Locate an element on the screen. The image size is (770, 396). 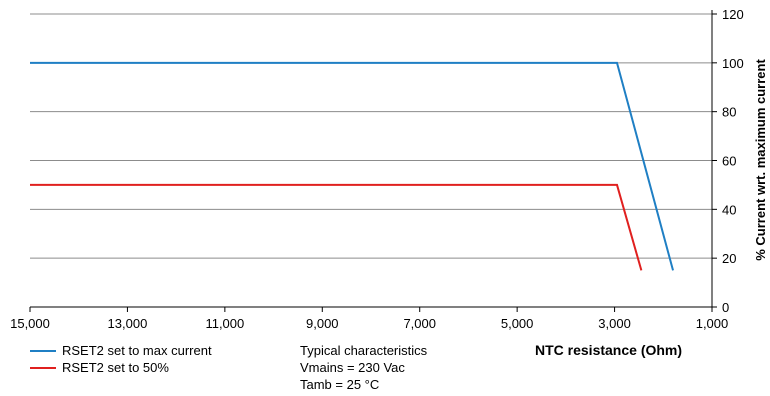
annotation-vmains: Vmains = 230 Vac is located at coordinates (352, 367).